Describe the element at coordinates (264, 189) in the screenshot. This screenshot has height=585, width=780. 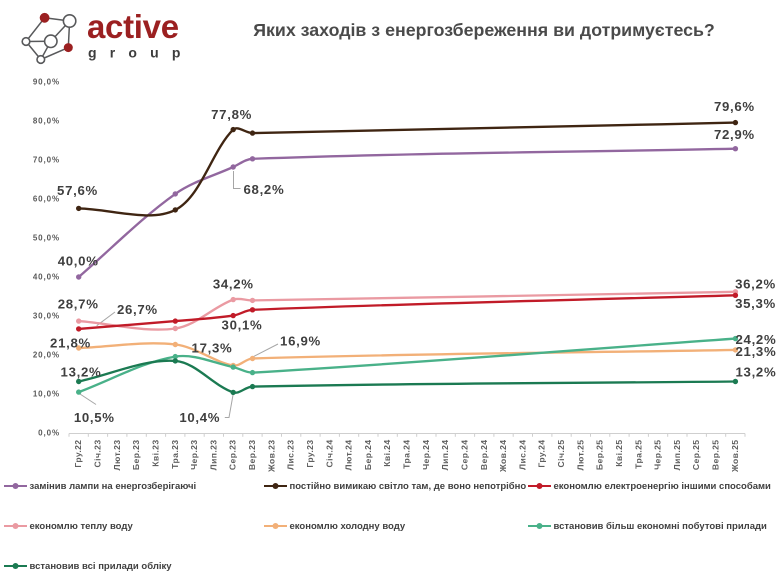
I see `svg-text: 68,2%` at that location.